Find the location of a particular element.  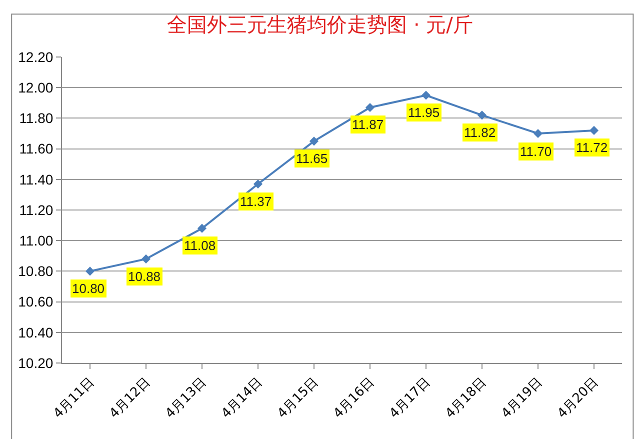

x-tick-label: 4月15日 is located at coordinates (298, 398).